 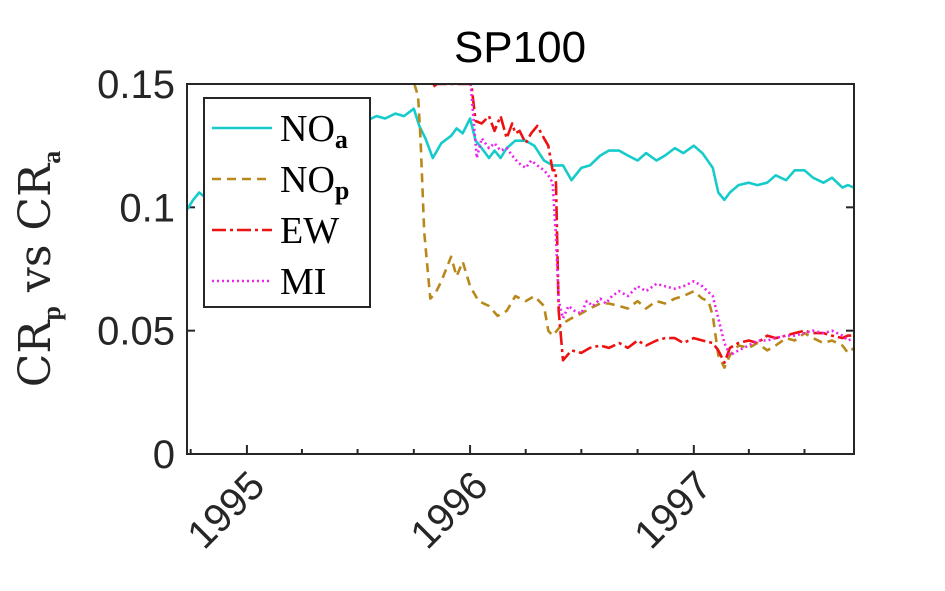 What do you see at coordinates (673, 510) in the screenshot?
I see `x-tick-label: 1997` at bounding box center [673, 510].